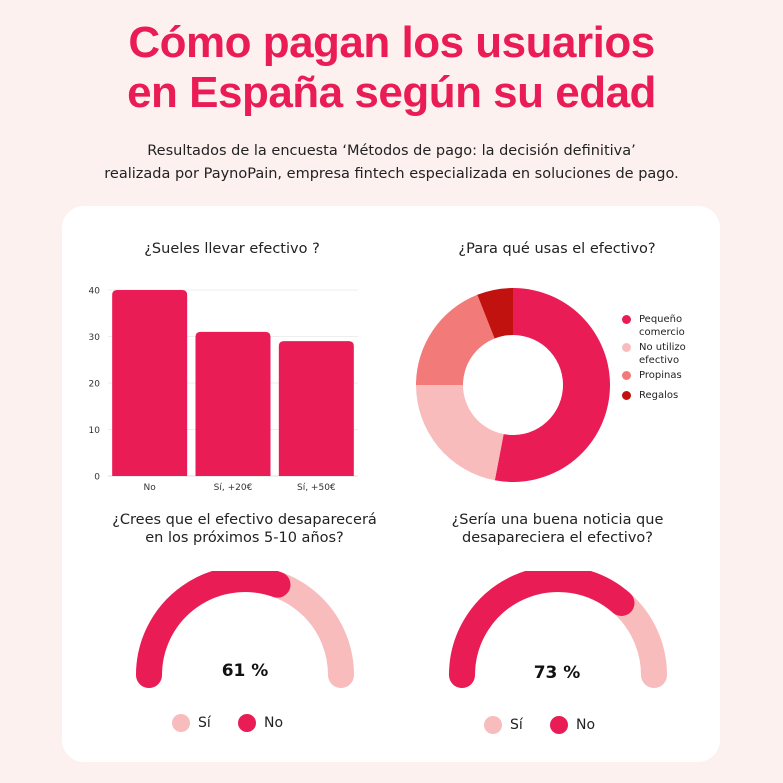 This screenshot has height=783, width=783. I want to click on donut-legend-label: Regalos, so click(658, 395).